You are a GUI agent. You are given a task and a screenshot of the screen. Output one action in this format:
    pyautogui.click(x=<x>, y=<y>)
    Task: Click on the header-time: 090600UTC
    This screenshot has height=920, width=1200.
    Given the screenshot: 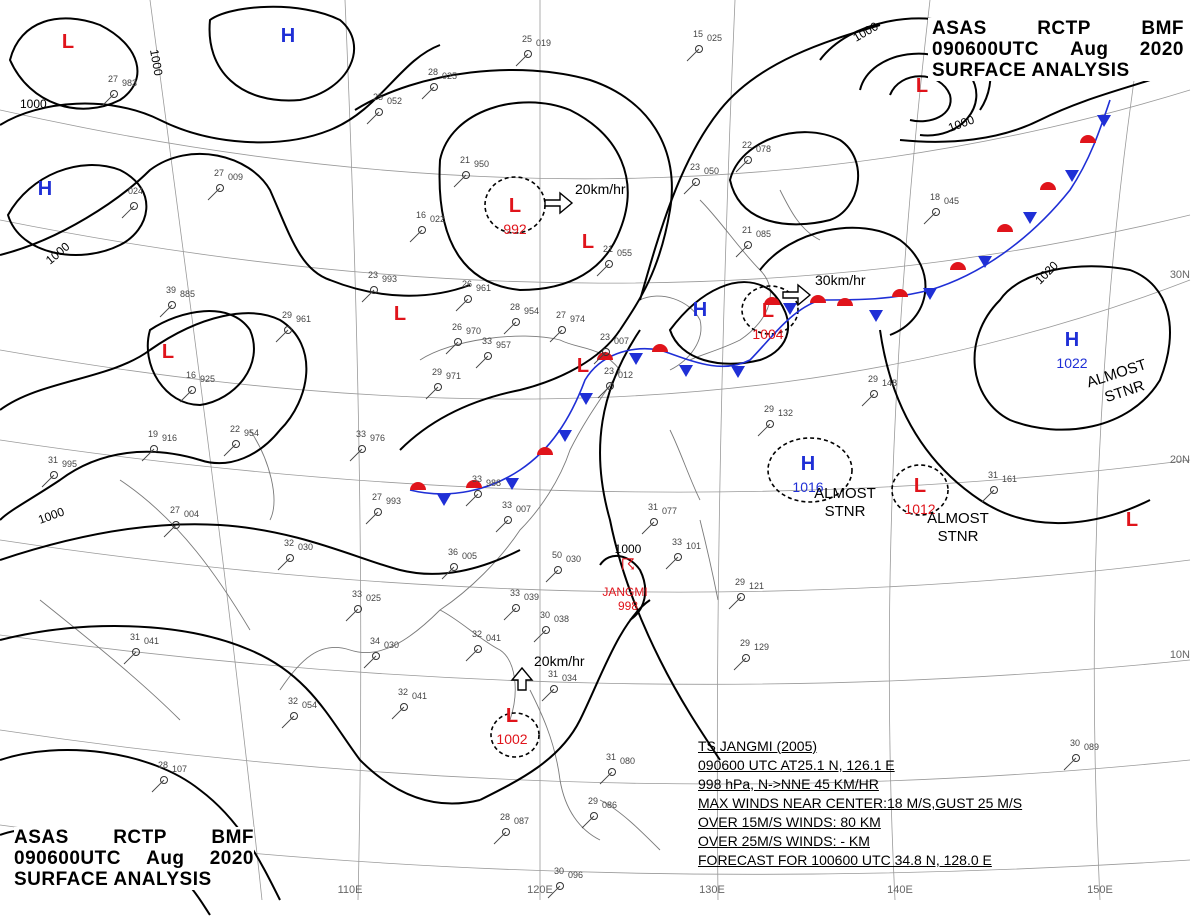 What is the action you would take?
    pyautogui.click(x=67, y=858)
    